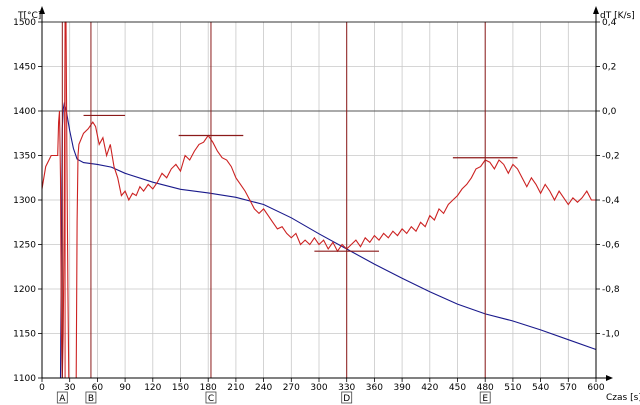 Image resolution: width=640 pixels, height=405 pixels. What do you see at coordinates (595, 388) in the screenshot?
I see `x-tick-label: 600` at bounding box center [595, 388].